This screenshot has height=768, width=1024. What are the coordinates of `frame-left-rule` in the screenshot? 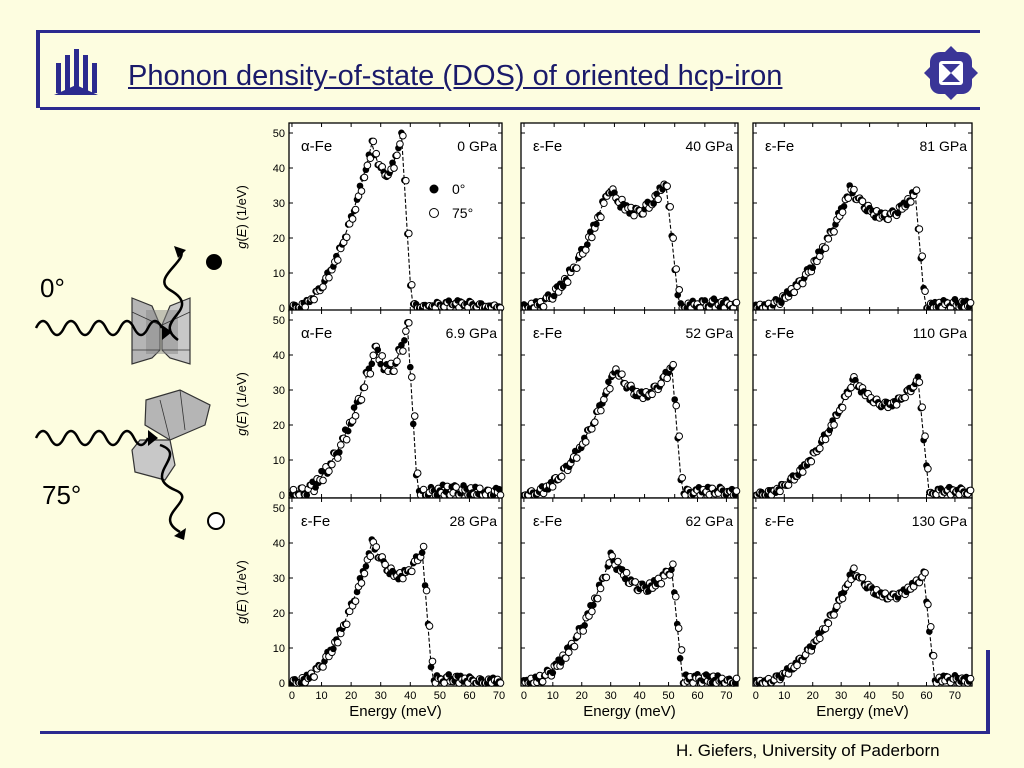 It's located at (38, 69).